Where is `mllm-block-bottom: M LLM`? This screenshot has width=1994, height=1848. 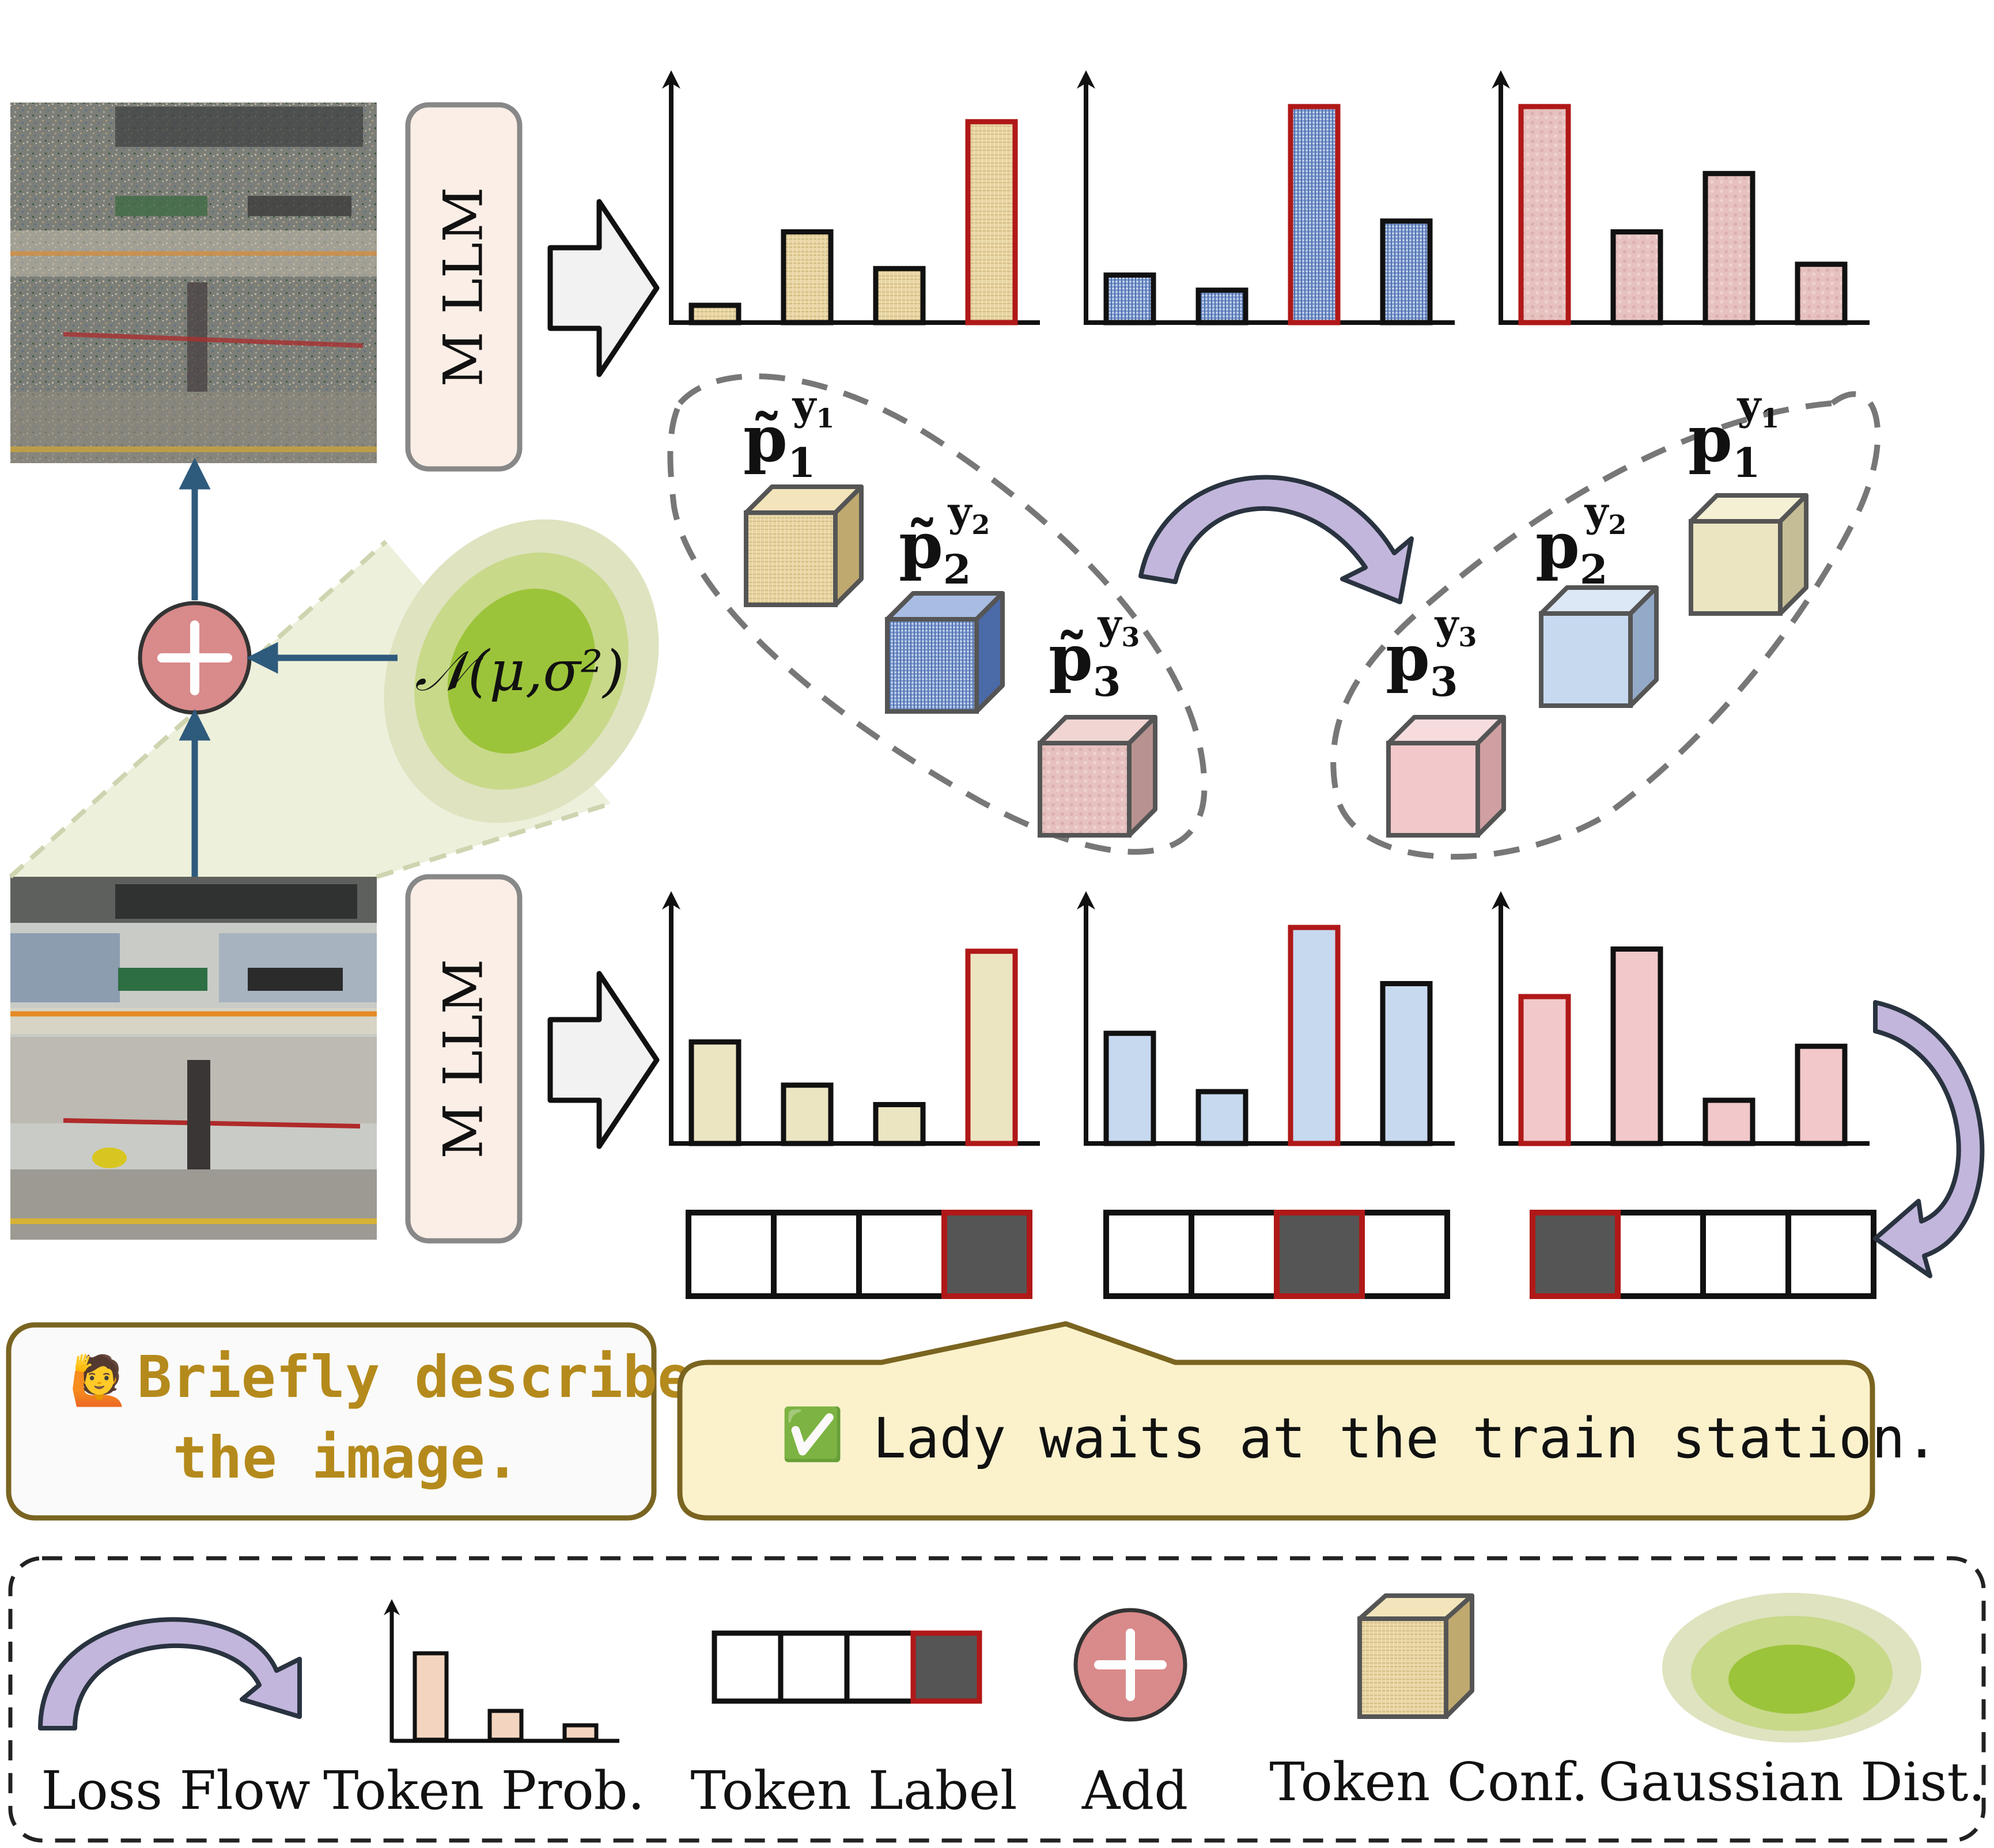
mllm-block-bottom: M LLM is located at coordinates (464, 1059).